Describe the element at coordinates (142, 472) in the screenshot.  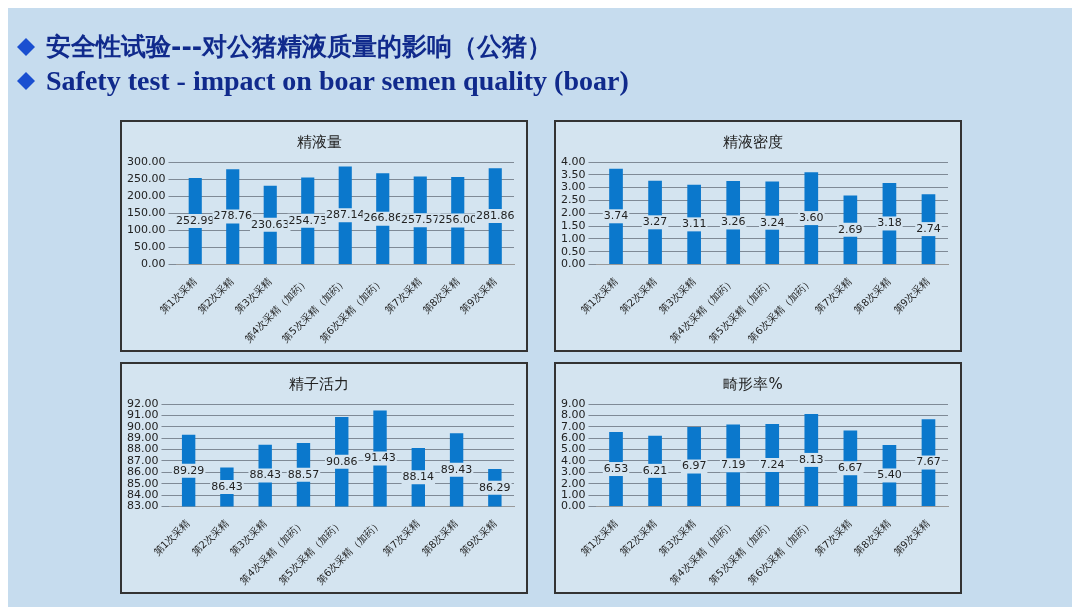
I see `y-tick-label: 86.00` at that location.